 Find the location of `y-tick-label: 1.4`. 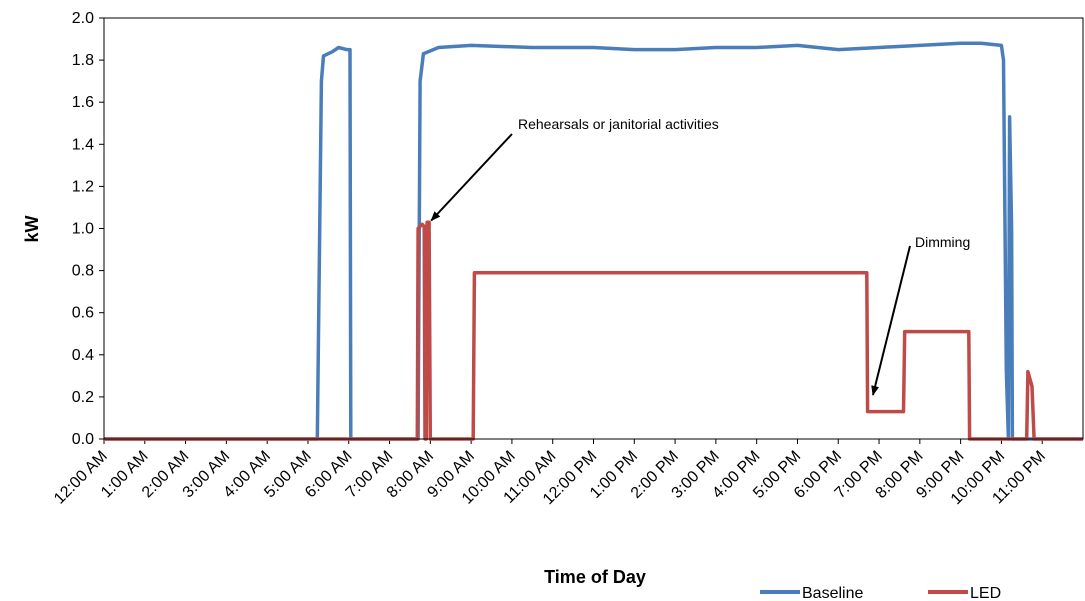

y-tick-label: 1.4 is located at coordinates (83, 144).